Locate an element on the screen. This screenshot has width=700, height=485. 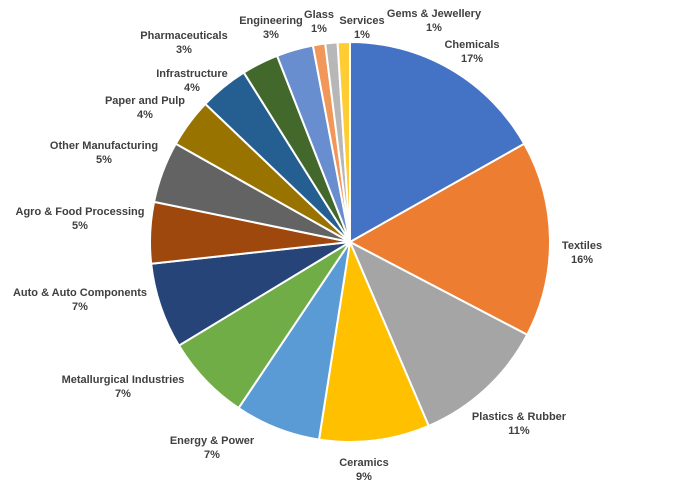
data-label-value: 16% is located at coordinates (582, 260).